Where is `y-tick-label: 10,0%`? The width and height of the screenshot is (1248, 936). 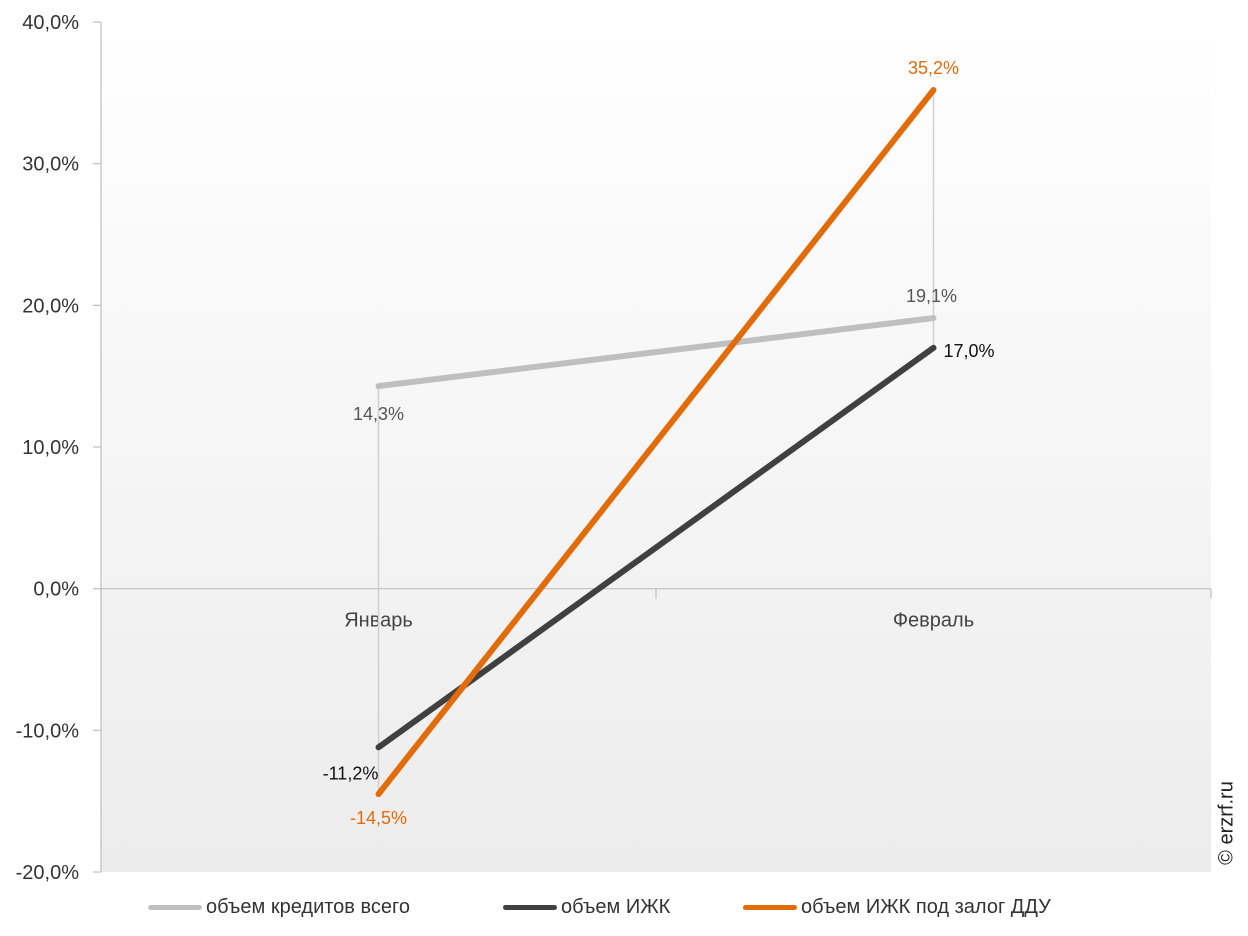 y-tick-label: 10,0% is located at coordinates (50, 448).